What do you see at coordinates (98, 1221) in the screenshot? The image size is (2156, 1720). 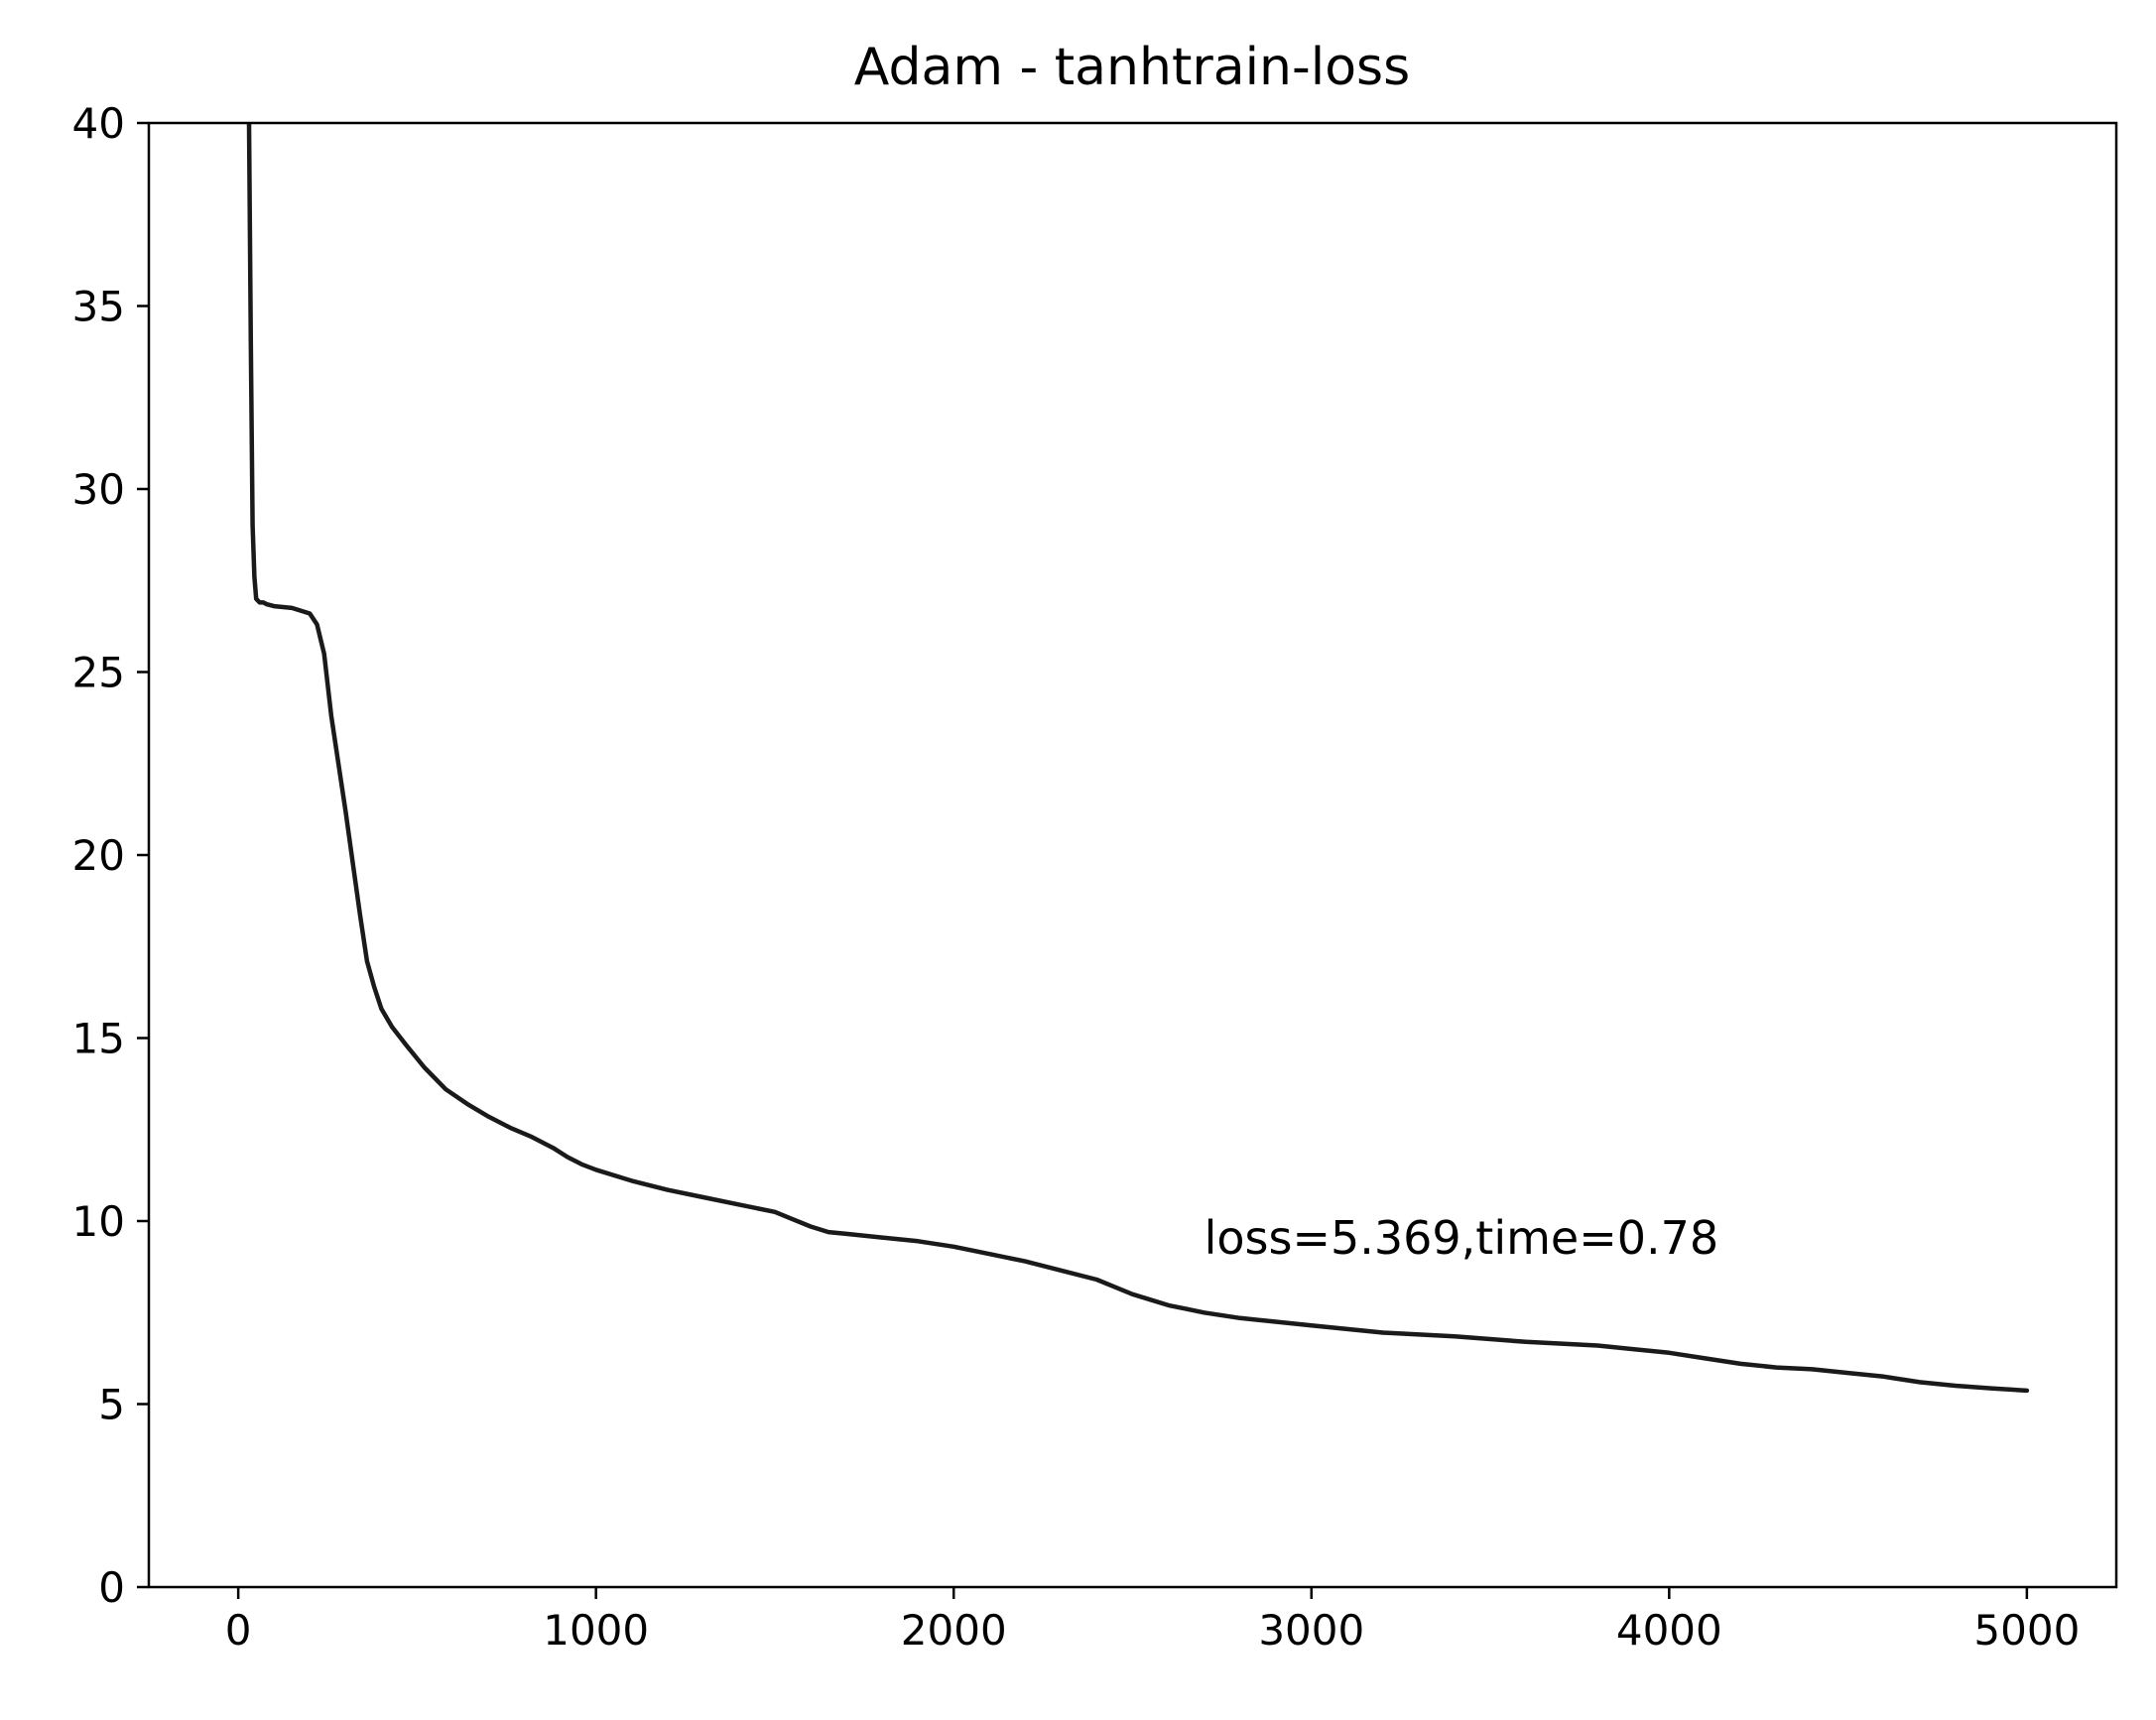 I see `y-tick-label: 10` at bounding box center [98, 1221].